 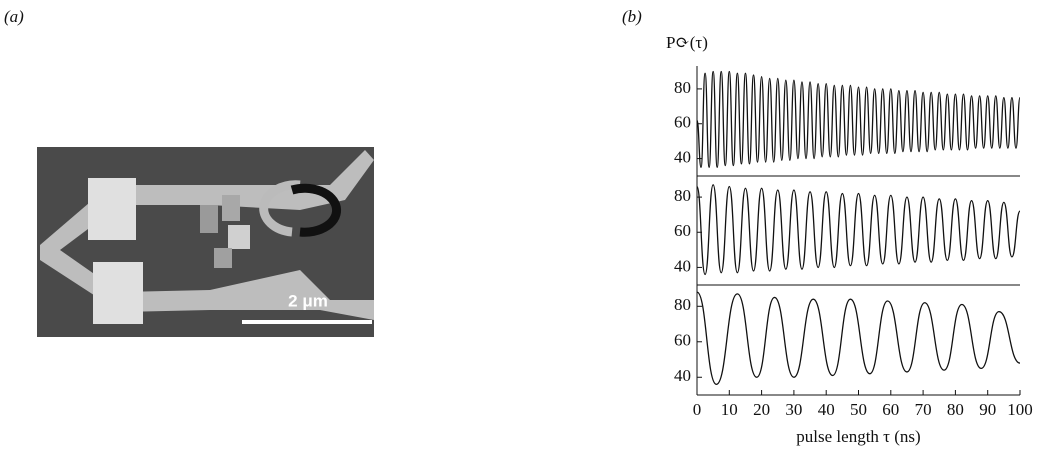 I want to click on x-axis-label: pulse length τ (ns), so click(x=858, y=436).